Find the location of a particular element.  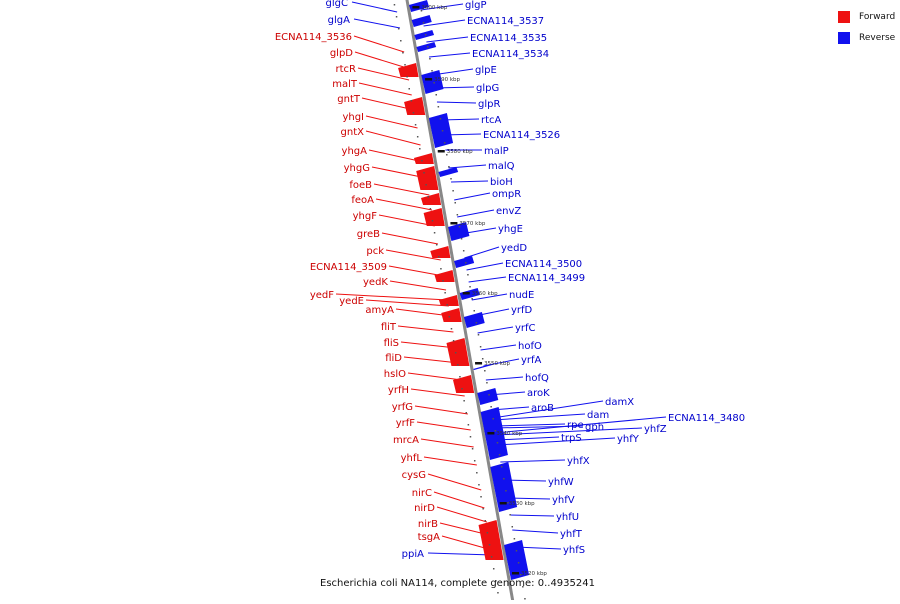

reverse-gene-label: rtcA is located at coordinates (491, 120).